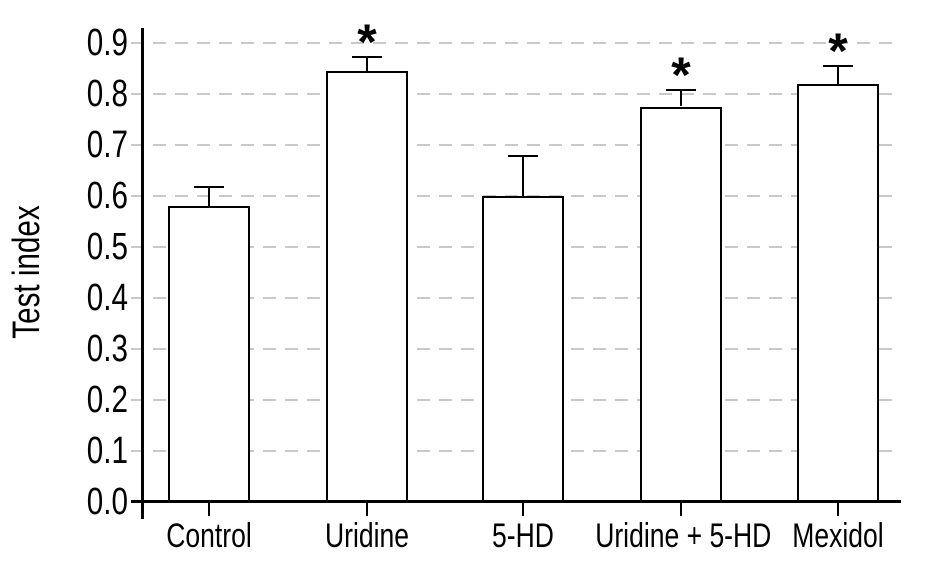 The width and height of the screenshot is (926, 567). What do you see at coordinates (367, 64) in the screenshot?
I see `error-bar-uridine` at bounding box center [367, 64].